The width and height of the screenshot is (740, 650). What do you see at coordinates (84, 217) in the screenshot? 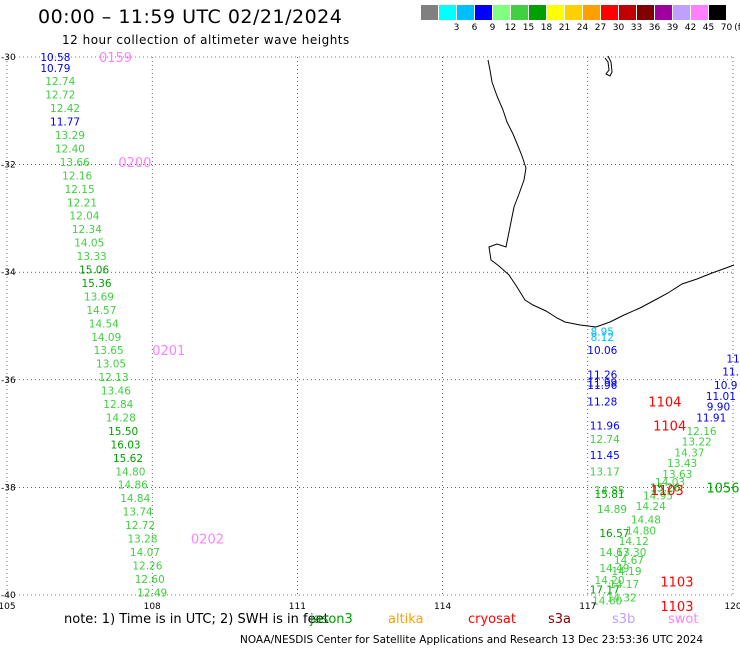
I see `wave-height-value: 12.04` at bounding box center [84, 217].